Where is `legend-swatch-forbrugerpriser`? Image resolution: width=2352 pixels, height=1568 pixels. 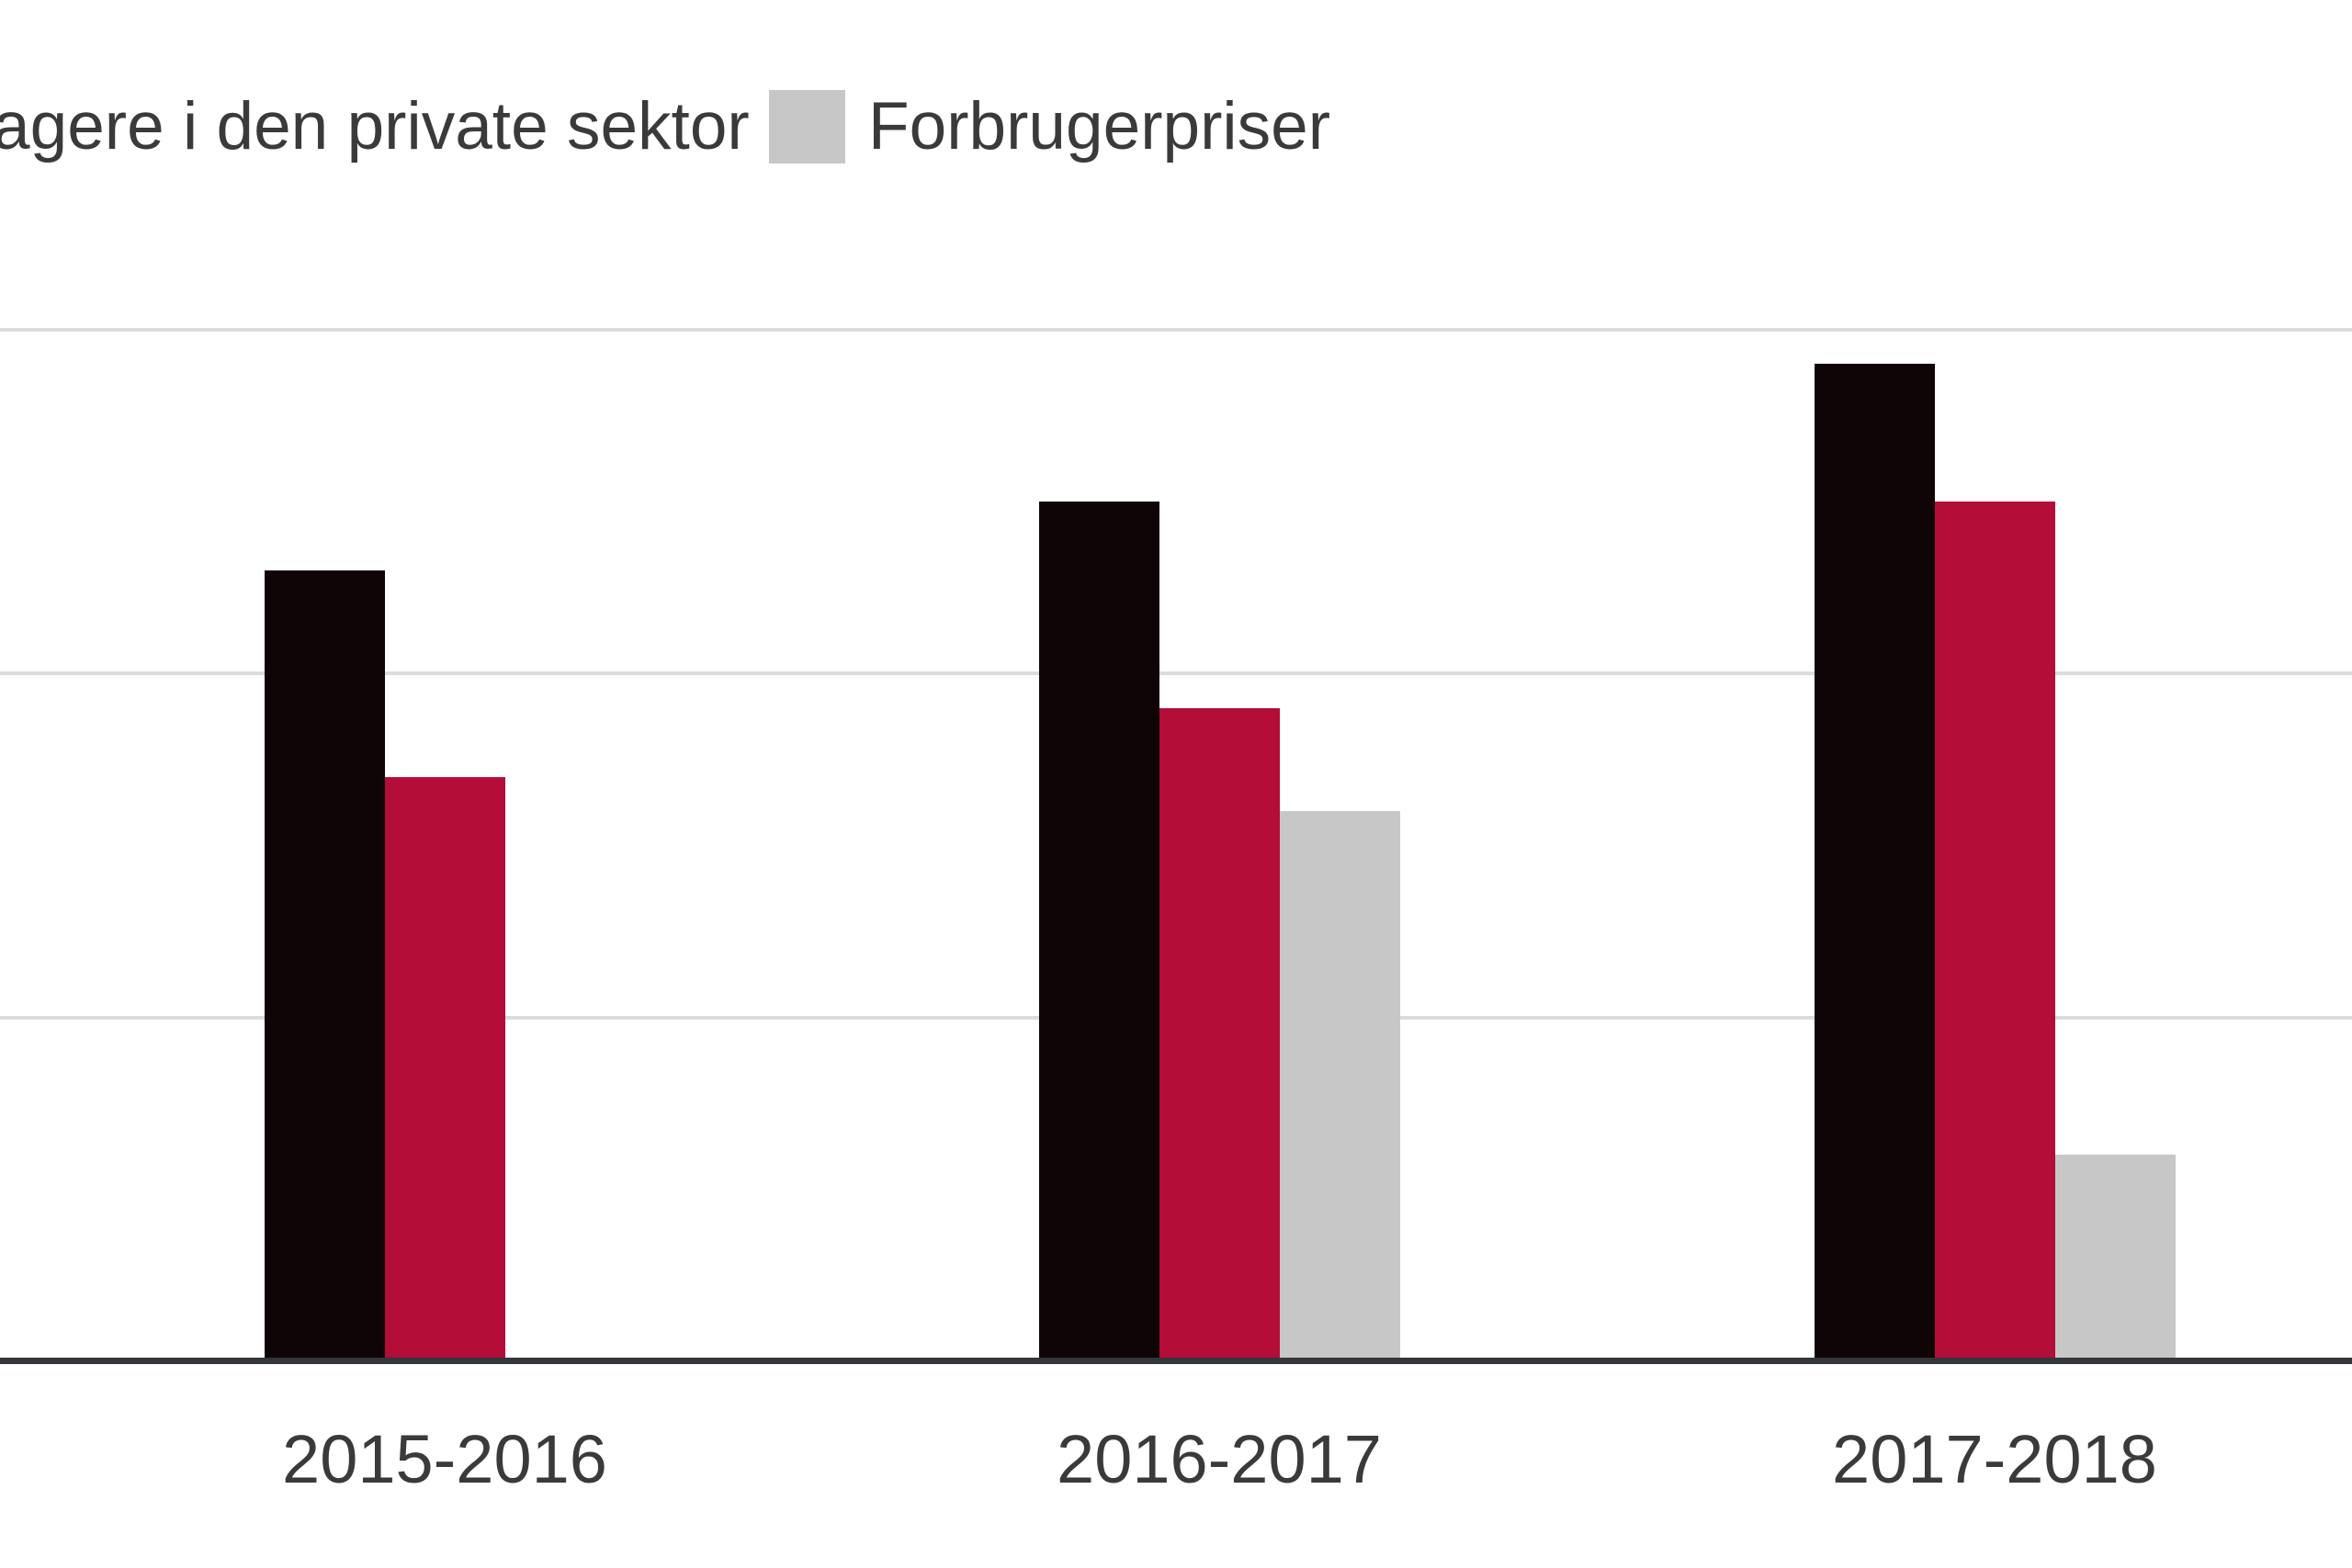 legend-swatch-forbrugerpriser is located at coordinates (807, 127).